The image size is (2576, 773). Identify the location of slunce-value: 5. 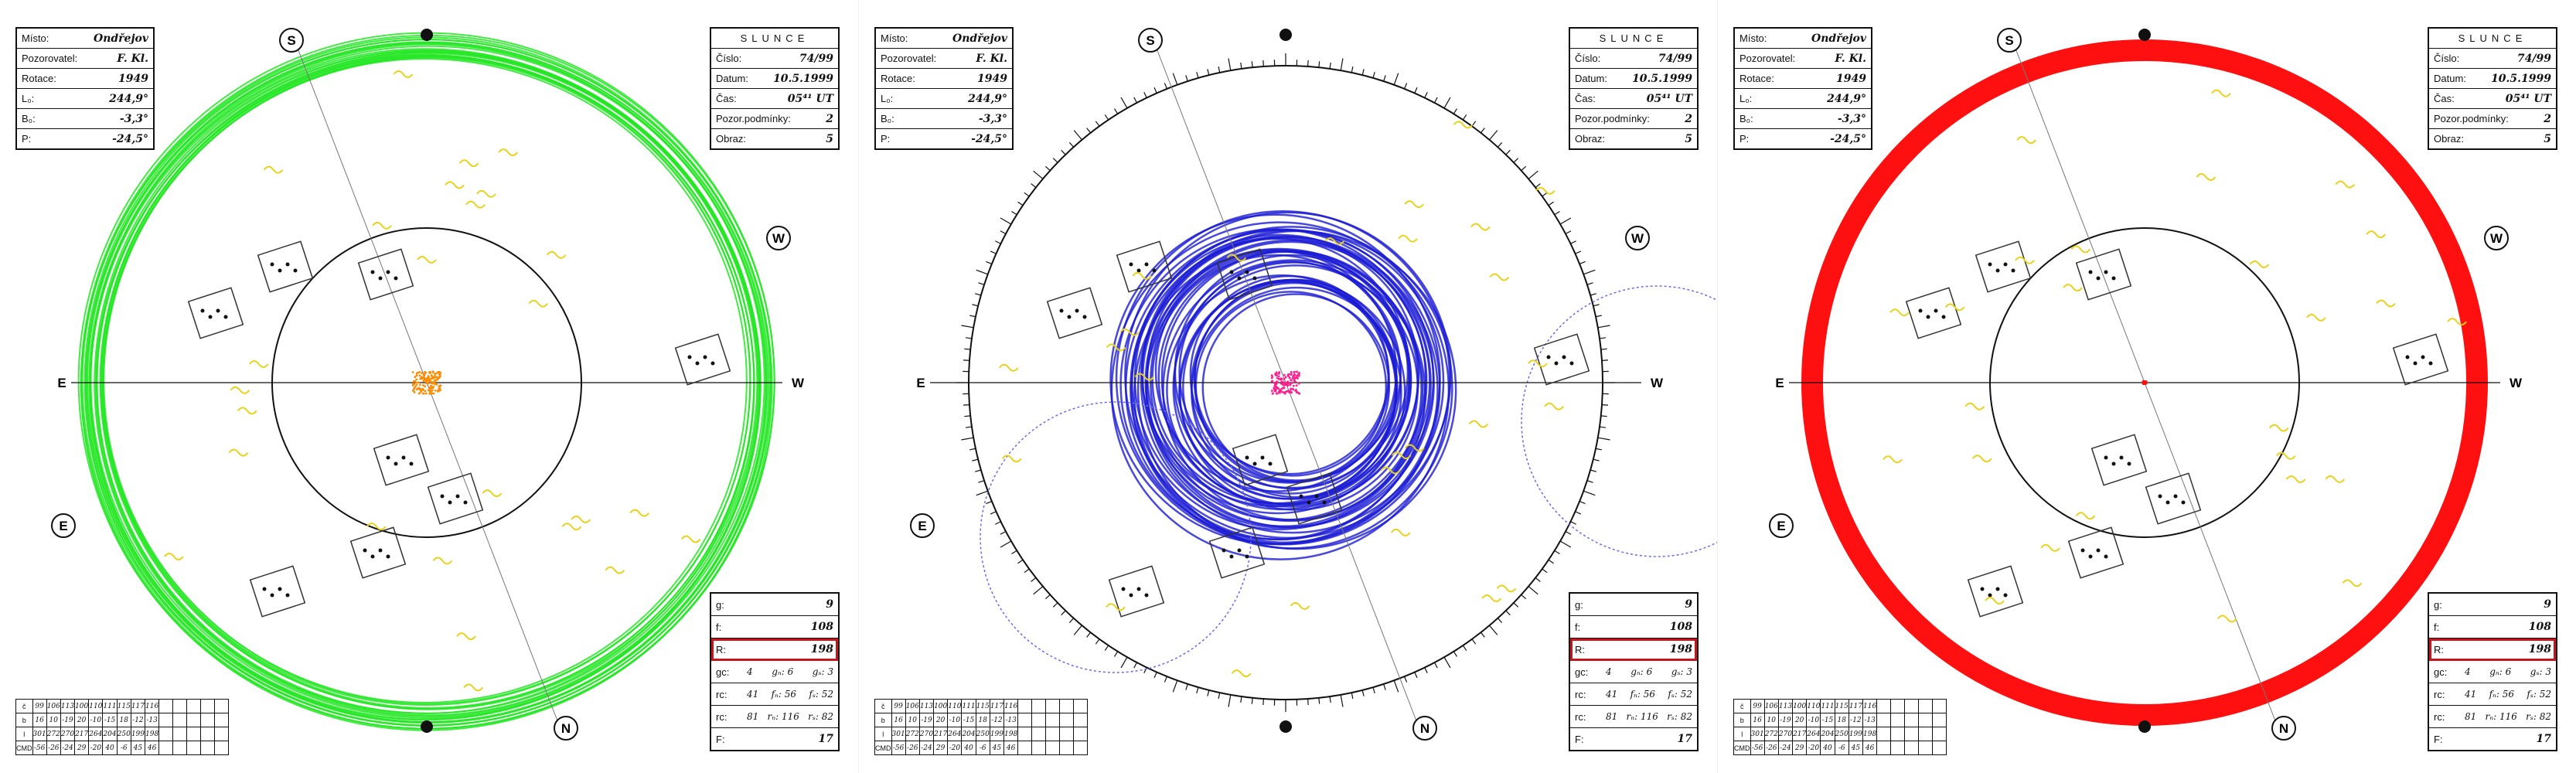
(809, 139).